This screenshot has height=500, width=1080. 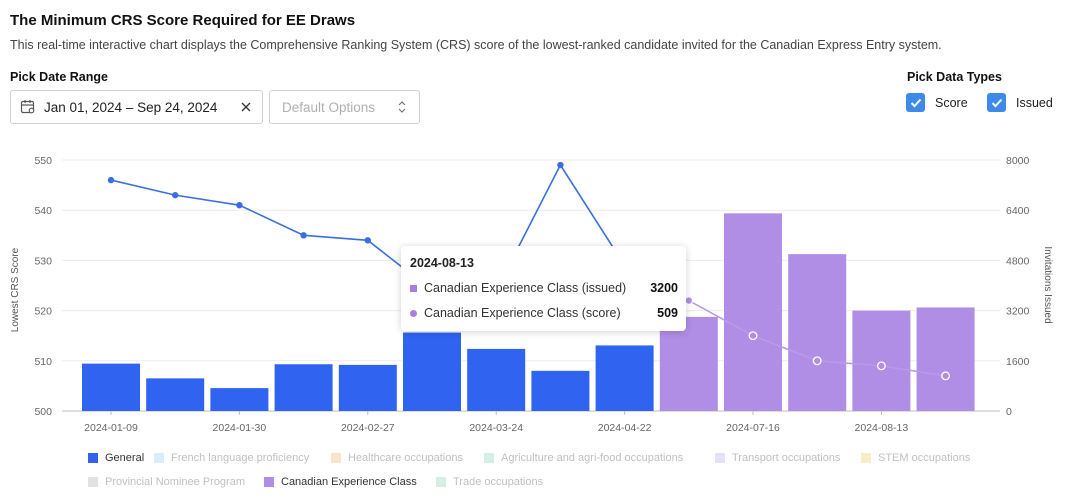 I want to click on legend-label: French language proficiency, so click(x=240, y=458).